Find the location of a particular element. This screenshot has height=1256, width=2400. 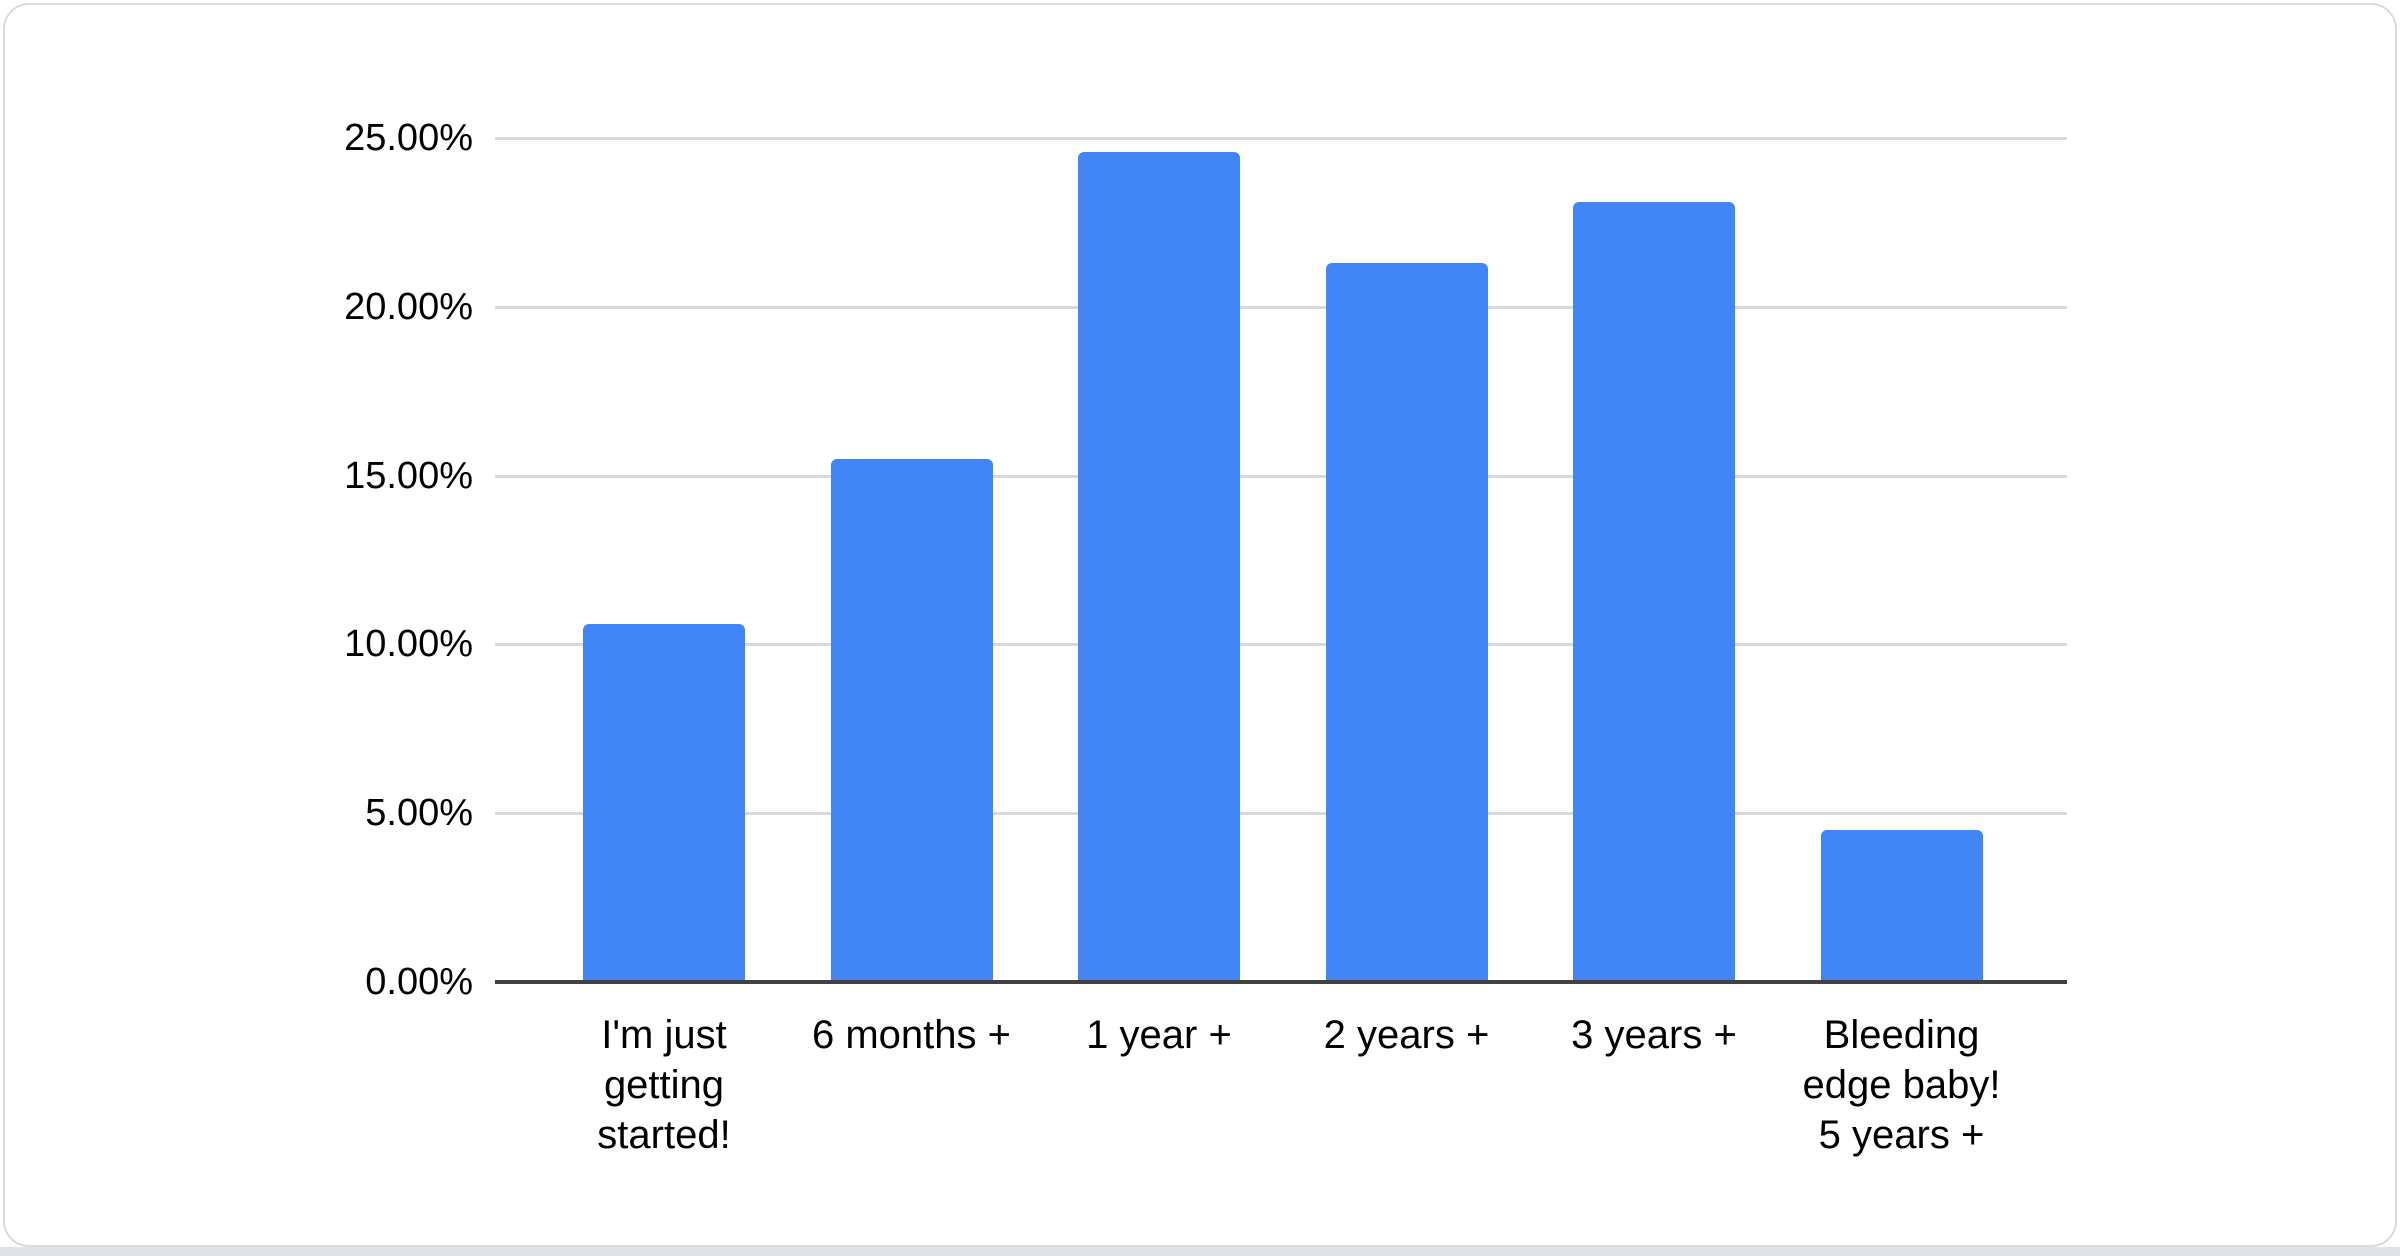

y-tick-label: 25.00% is located at coordinates (408, 138).